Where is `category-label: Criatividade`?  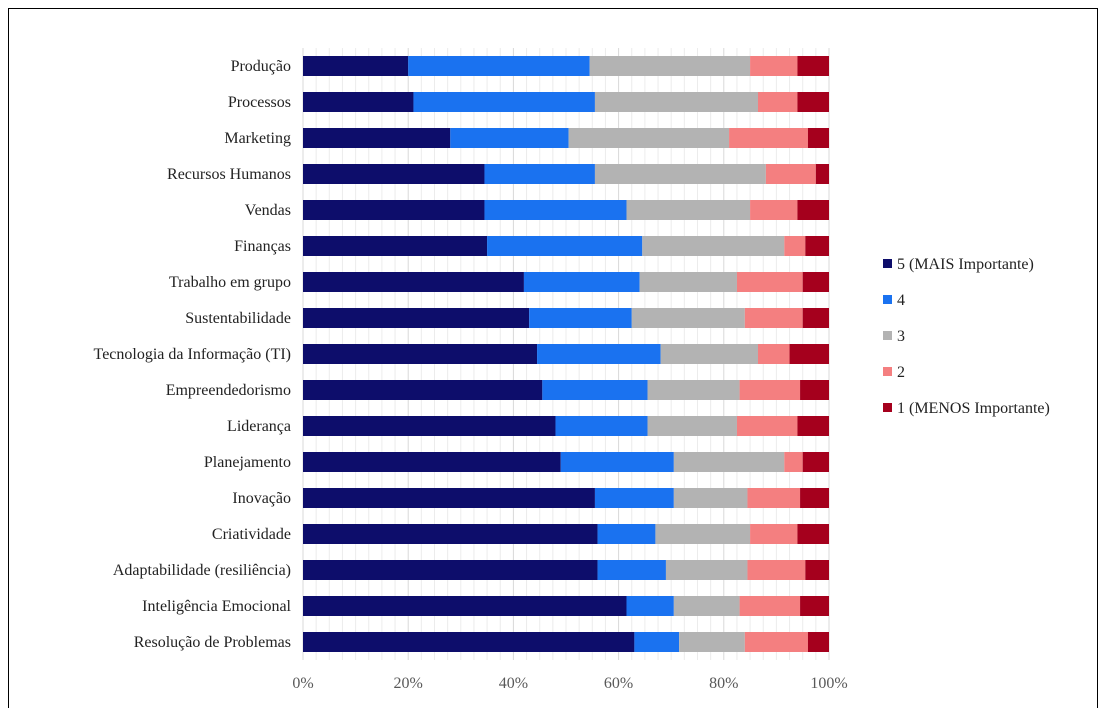
category-label: Criatividade is located at coordinates (251, 534).